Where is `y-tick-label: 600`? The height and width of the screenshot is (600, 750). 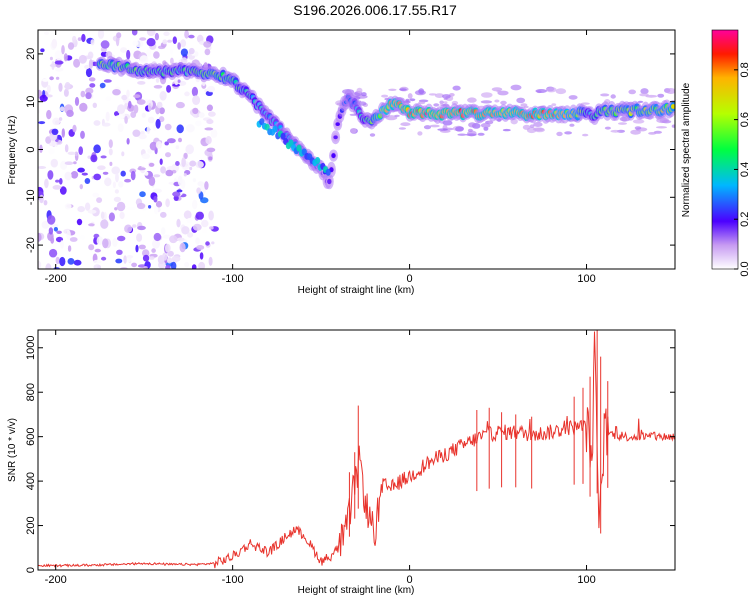 y-tick-label: 600 is located at coordinates (31, 436).